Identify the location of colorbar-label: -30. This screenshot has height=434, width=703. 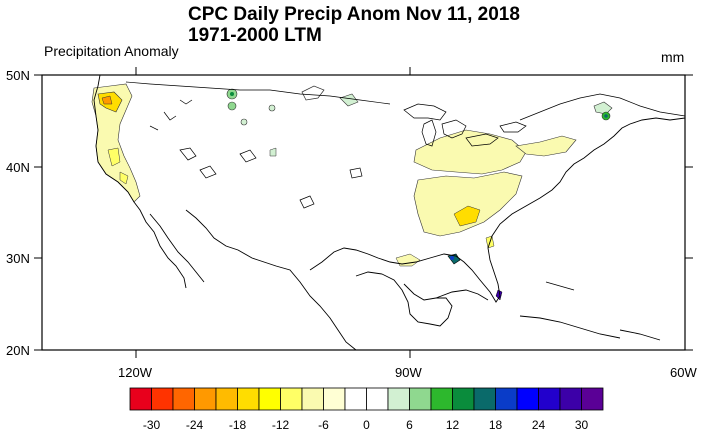
(152, 425).